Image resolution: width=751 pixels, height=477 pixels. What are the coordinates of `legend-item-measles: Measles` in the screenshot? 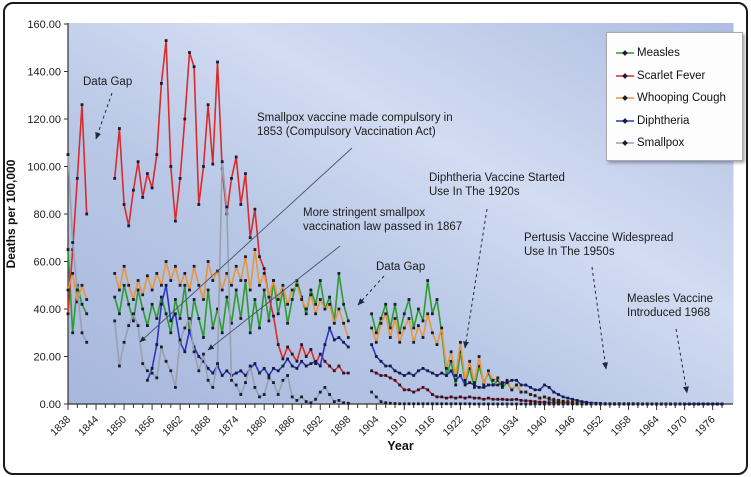 It's located at (675, 53).